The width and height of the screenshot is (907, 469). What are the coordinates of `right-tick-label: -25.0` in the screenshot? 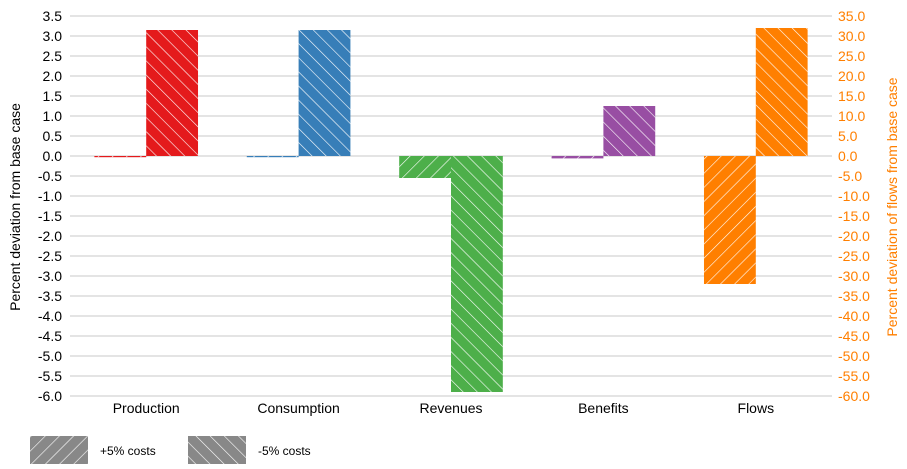 It's located at (854, 256).